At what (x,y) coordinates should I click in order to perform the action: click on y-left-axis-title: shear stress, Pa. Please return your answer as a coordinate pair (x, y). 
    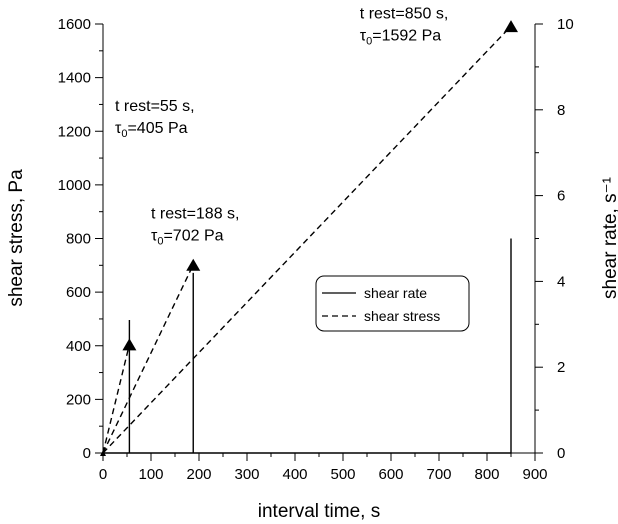
    Looking at the image, I should click on (16, 238).